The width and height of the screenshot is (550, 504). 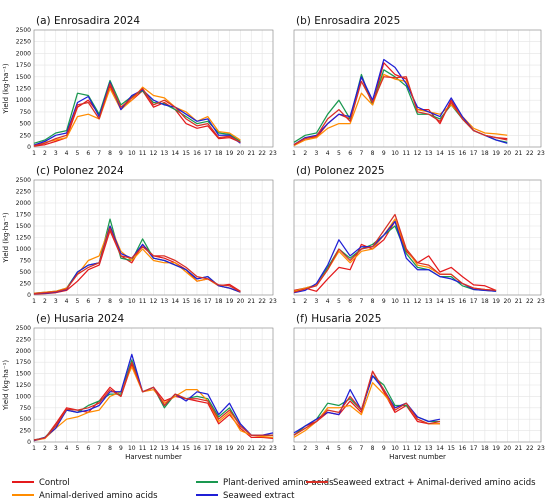 I want to click on x-tick-label: 7, so click(x=361, y=301).